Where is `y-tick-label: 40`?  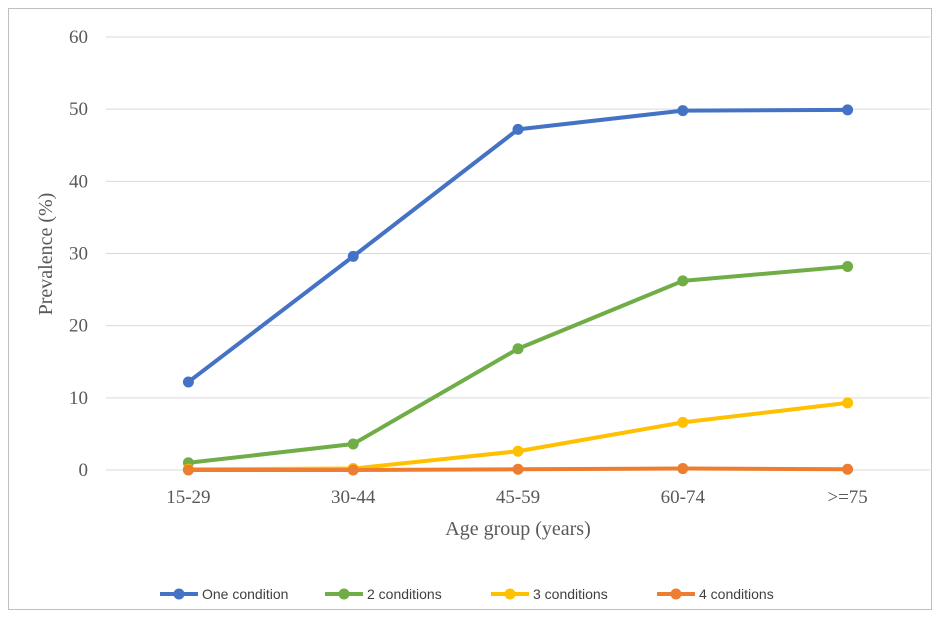 y-tick-label: 40 is located at coordinates (78, 181).